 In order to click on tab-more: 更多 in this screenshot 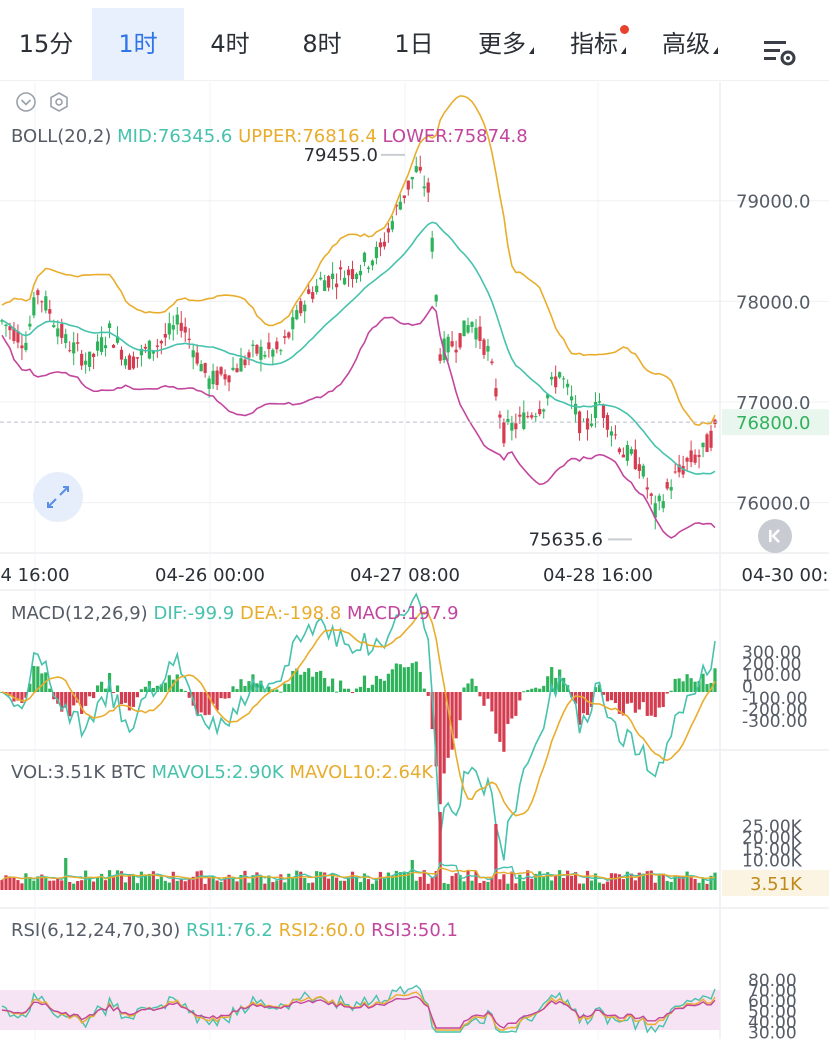, I will do `click(506, 44)`.